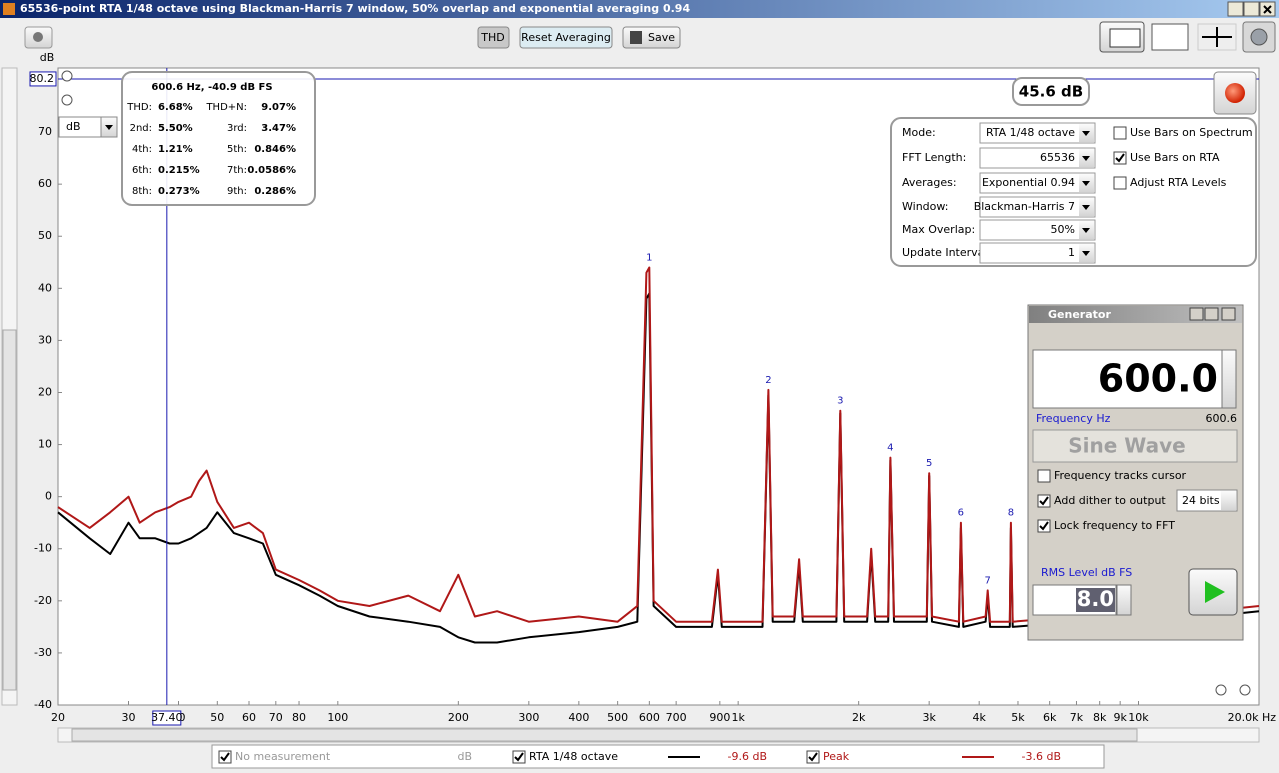 The height and width of the screenshot is (773, 1279). What do you see at coordinates (578, 717) in the screenshot?
I see `x-tick-label: 400` at bounding box center [578, 717].